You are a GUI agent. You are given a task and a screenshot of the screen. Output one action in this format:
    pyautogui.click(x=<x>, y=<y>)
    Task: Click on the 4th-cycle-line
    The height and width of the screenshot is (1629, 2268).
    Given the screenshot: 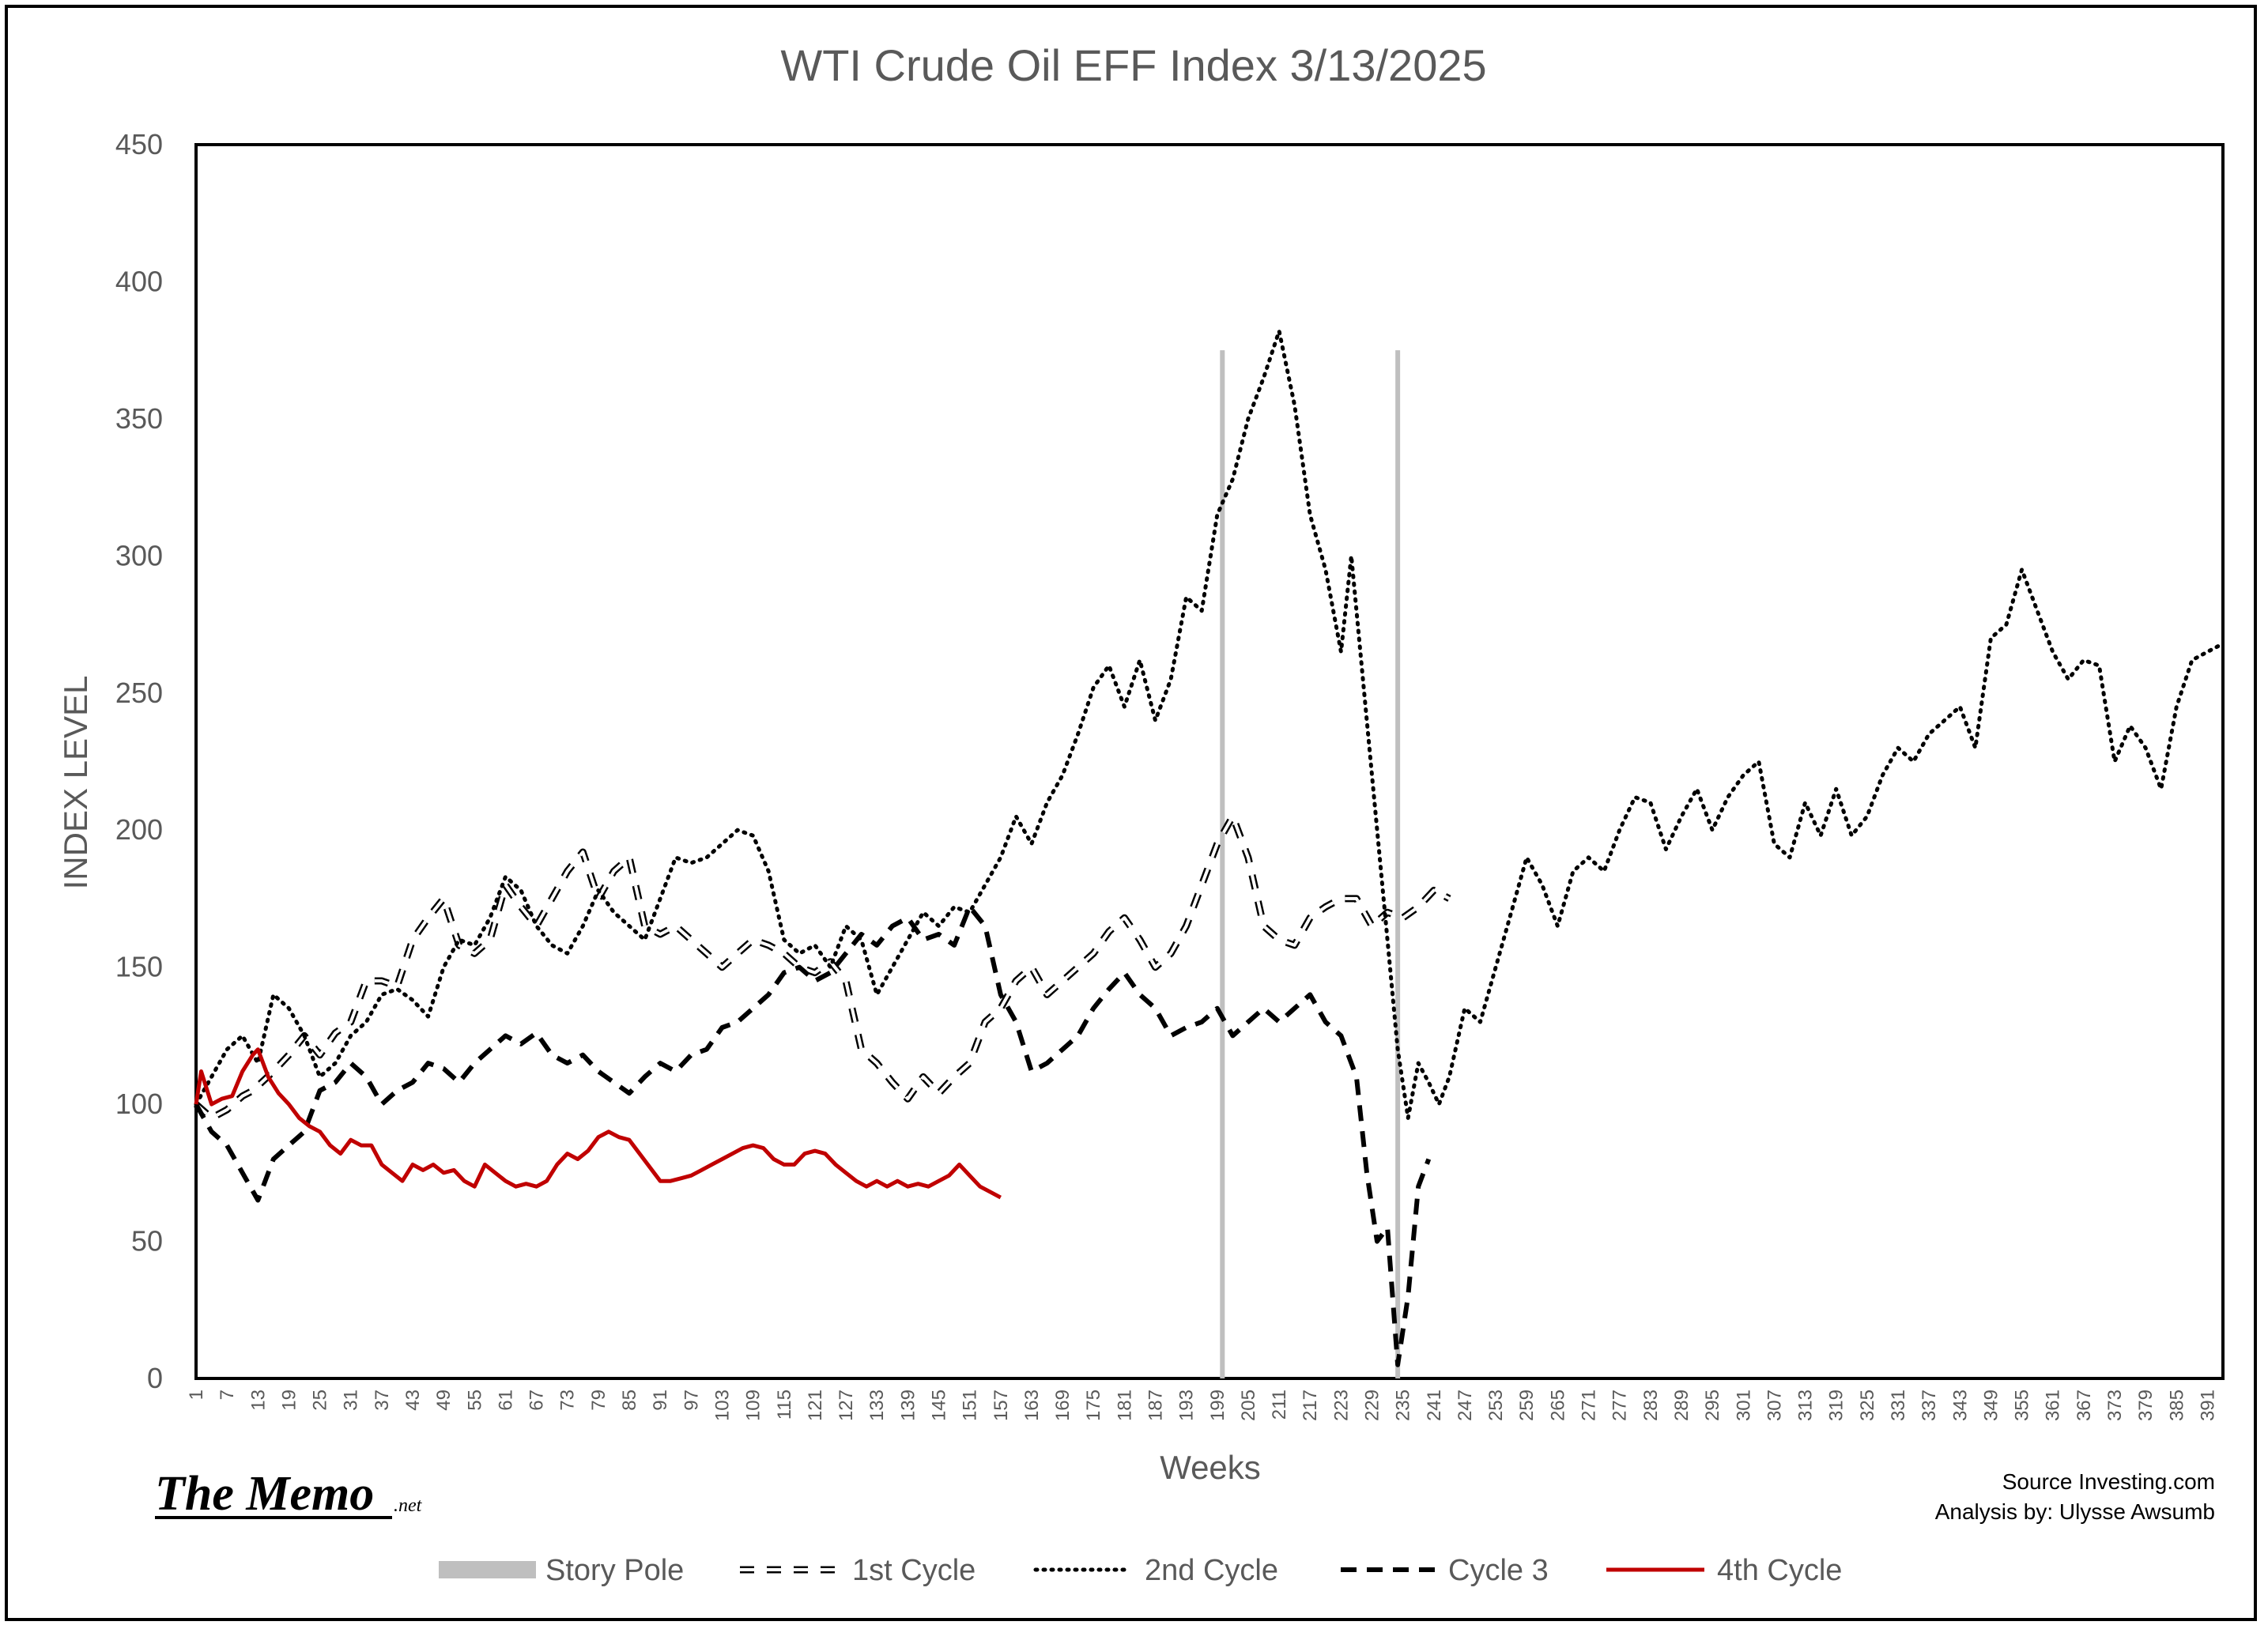 What is the action you would take?
    pyautogui.click(x=598, y=1123)
    